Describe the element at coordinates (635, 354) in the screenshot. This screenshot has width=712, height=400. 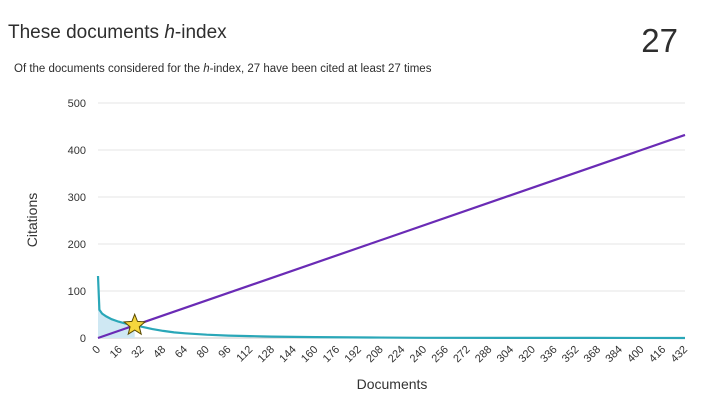
I see `x-tick-label: 400` at that location.